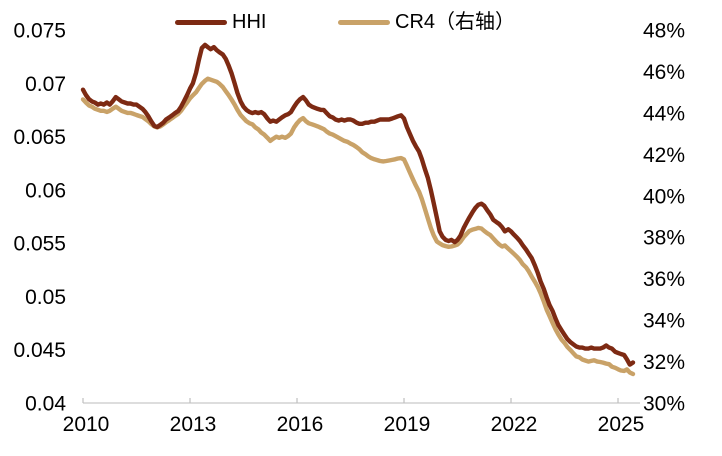  I want to click on y-axis-tick-label-left: 0.06, so click(45, 190).